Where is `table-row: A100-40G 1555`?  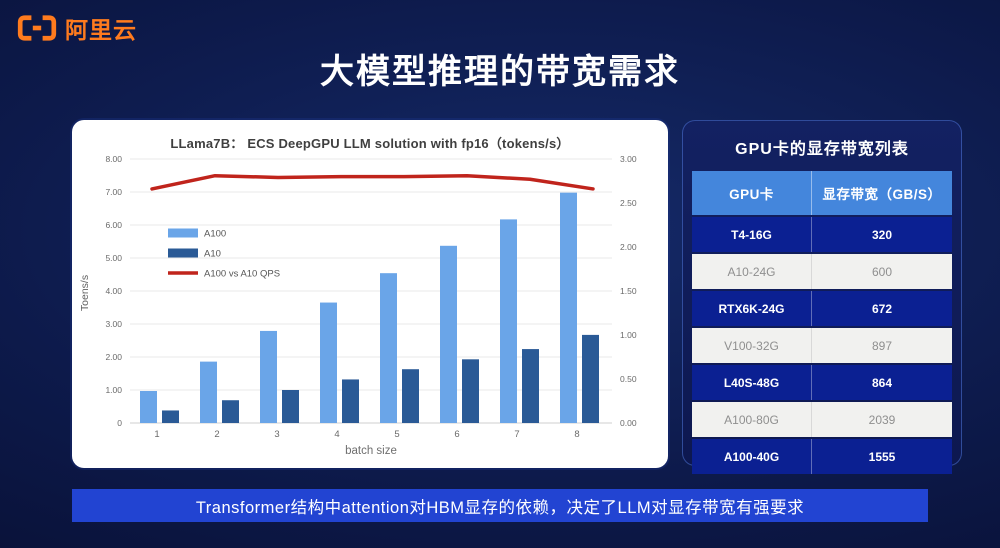
table-row: A100-40G 1555 is located at coordinates (822, 456).